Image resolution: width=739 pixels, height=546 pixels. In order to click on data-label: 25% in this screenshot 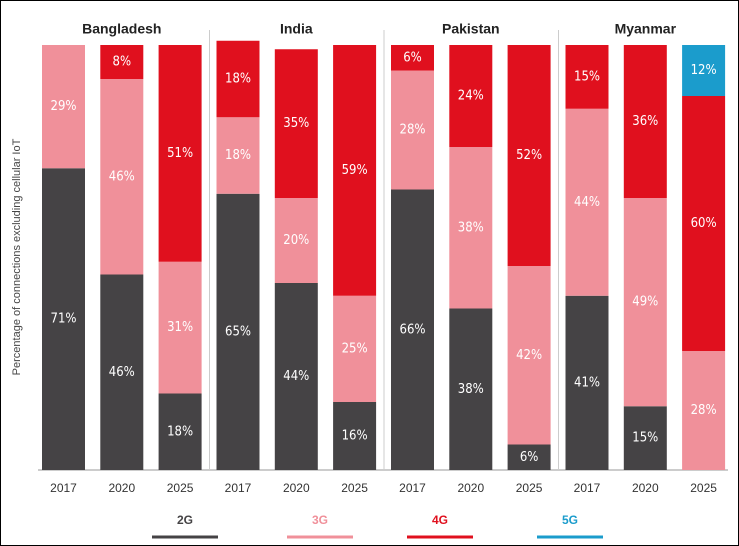, I will do `click(355, 348)`.